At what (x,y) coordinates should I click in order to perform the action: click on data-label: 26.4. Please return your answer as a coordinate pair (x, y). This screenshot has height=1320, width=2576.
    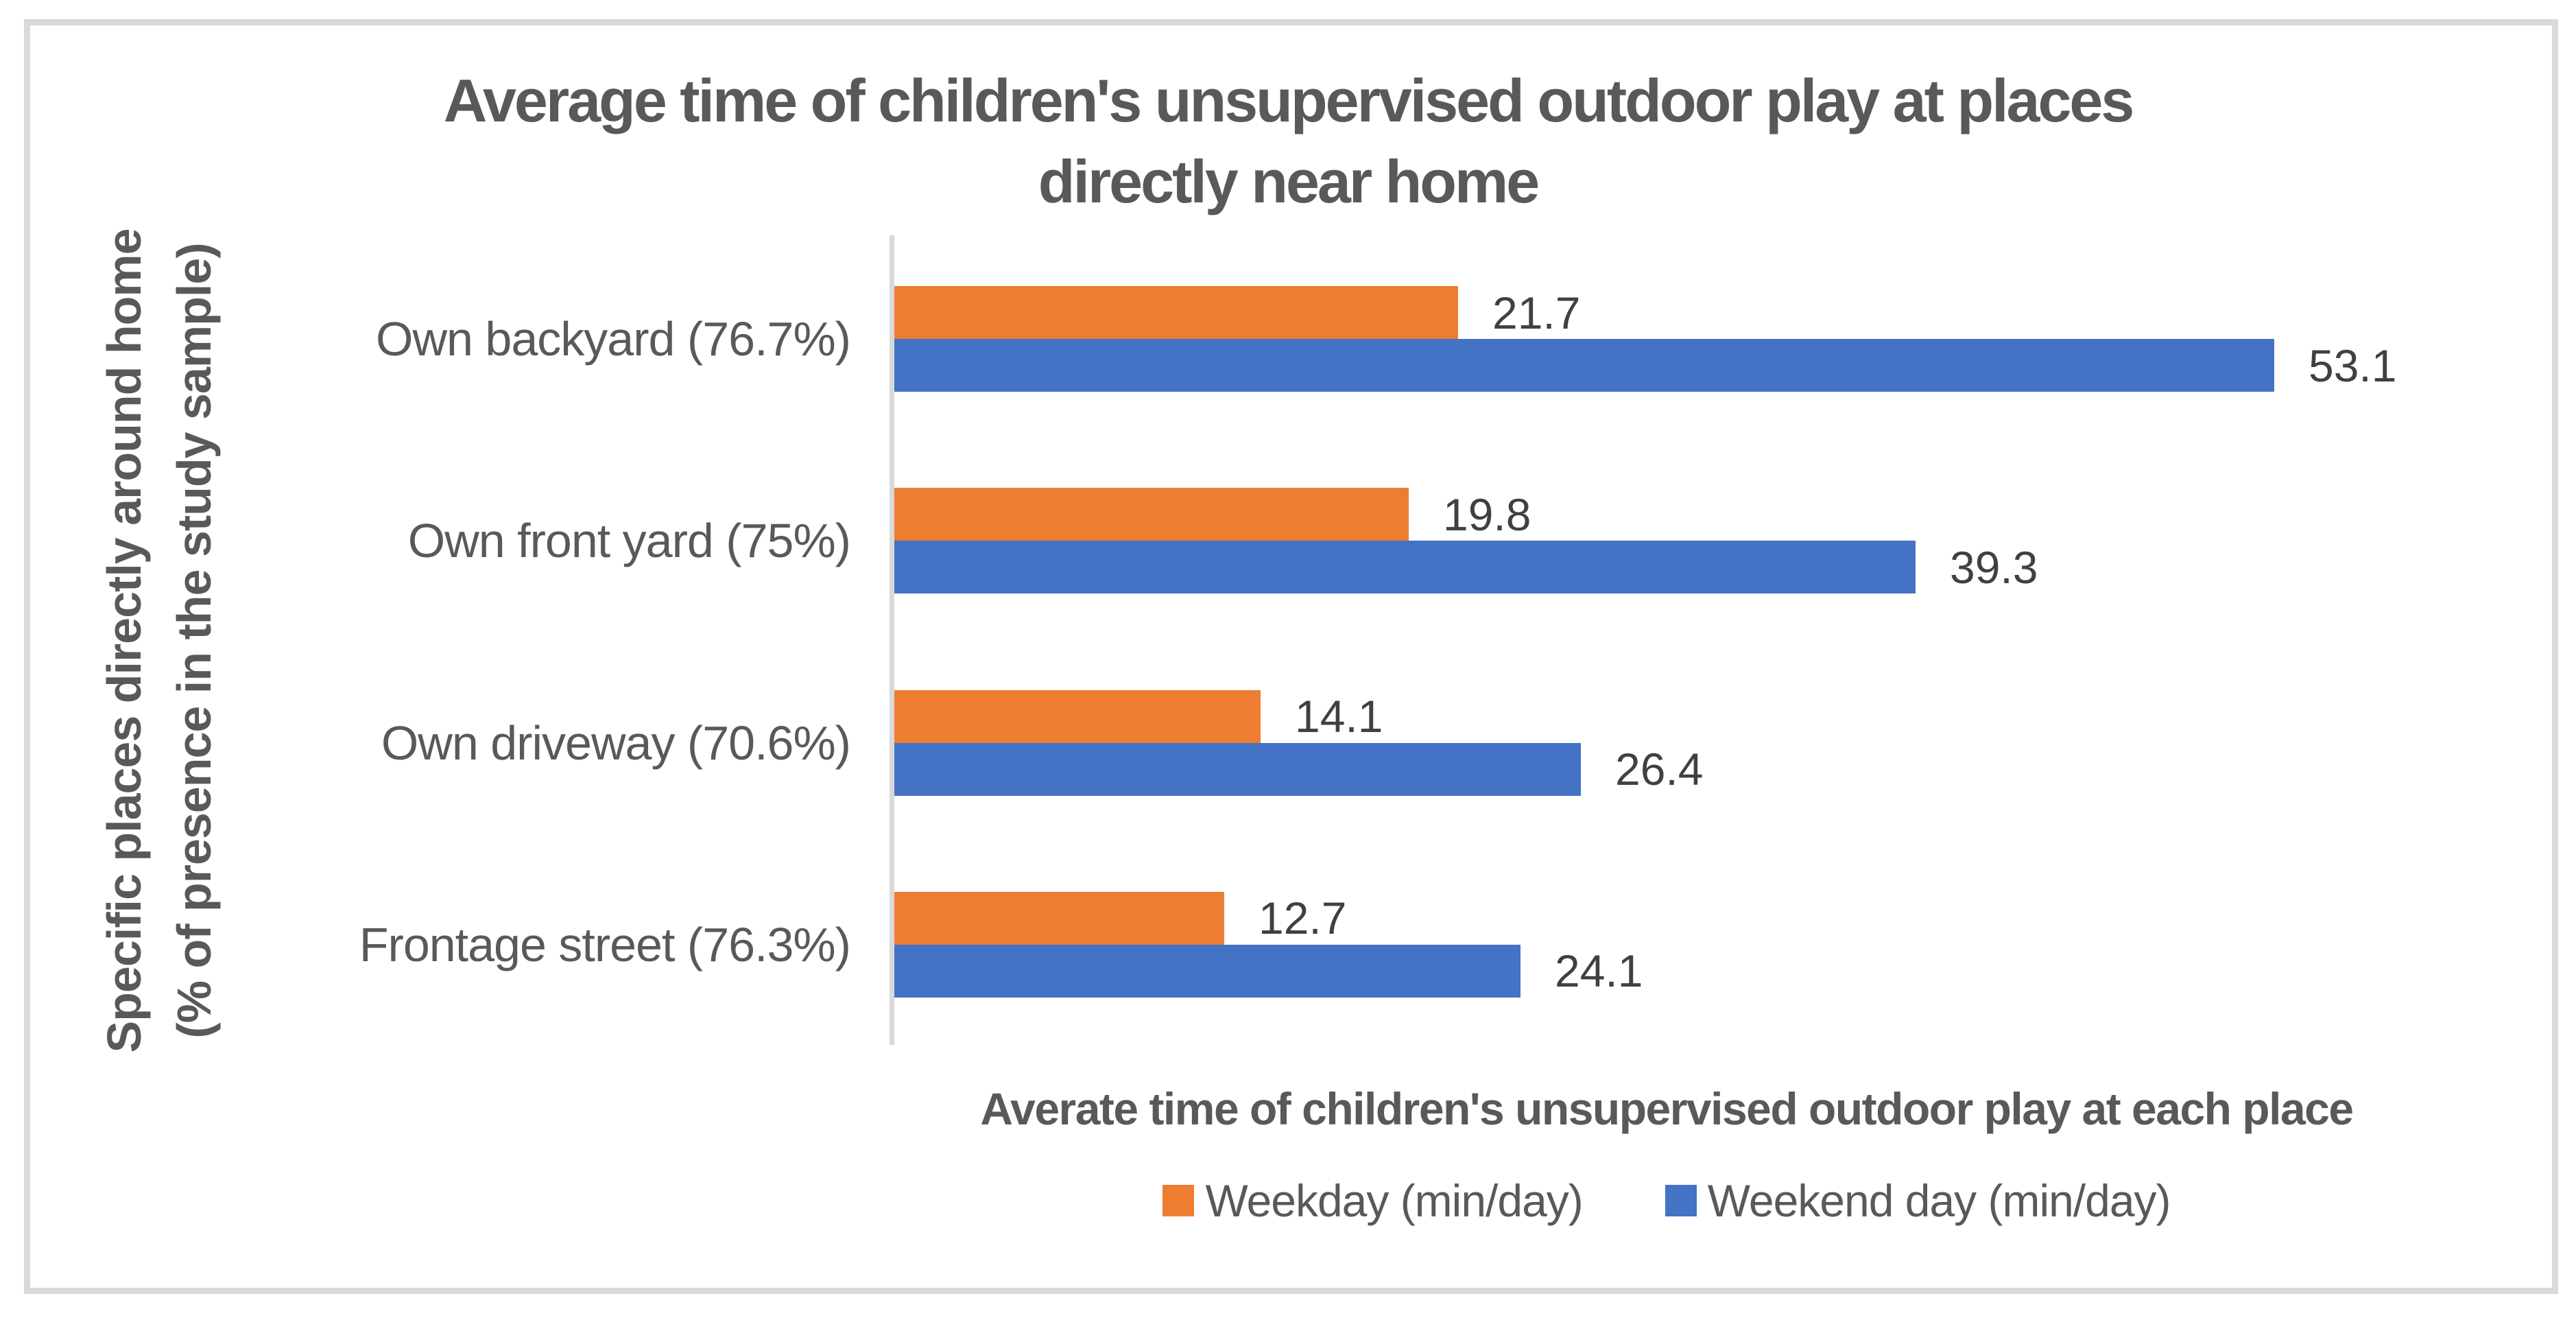
    Looking at the image, I should click on (1659, 769).